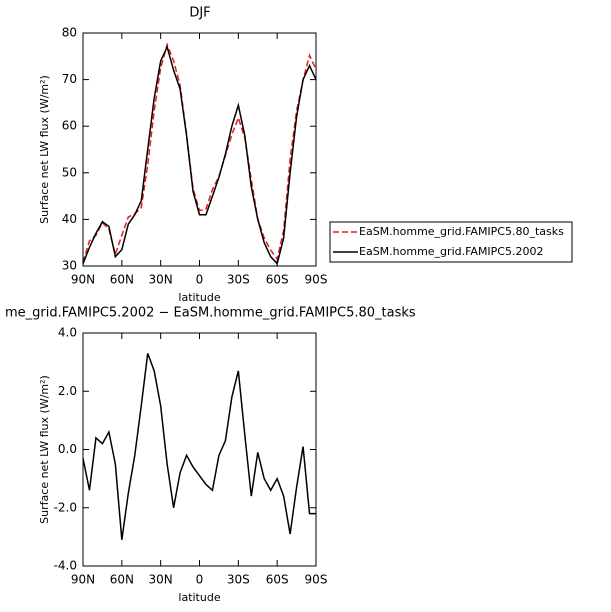  Describe the element at coordinates (69, 126) in the screenshot. I see `y-tick-label: 60` at that location.